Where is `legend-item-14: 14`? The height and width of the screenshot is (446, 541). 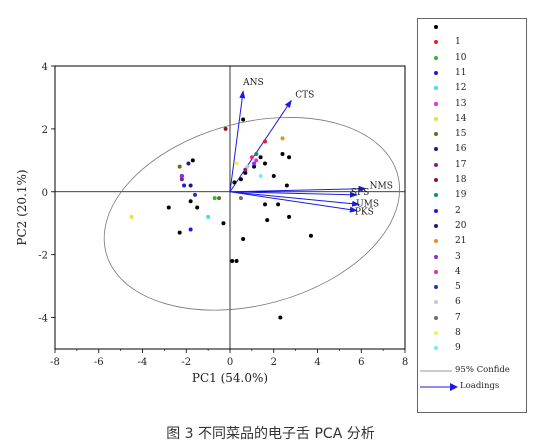
legend-item-14: 14 is located at coordinates (472, 120).